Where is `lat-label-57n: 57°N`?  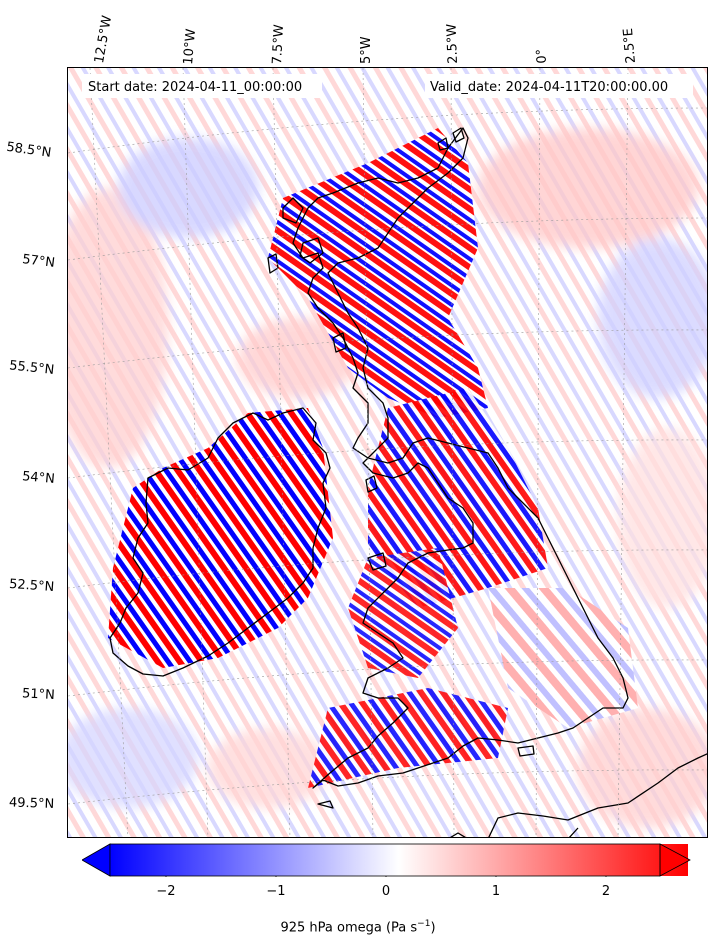
lat-label-57n: 57°N is located at coordinates (38, 261).